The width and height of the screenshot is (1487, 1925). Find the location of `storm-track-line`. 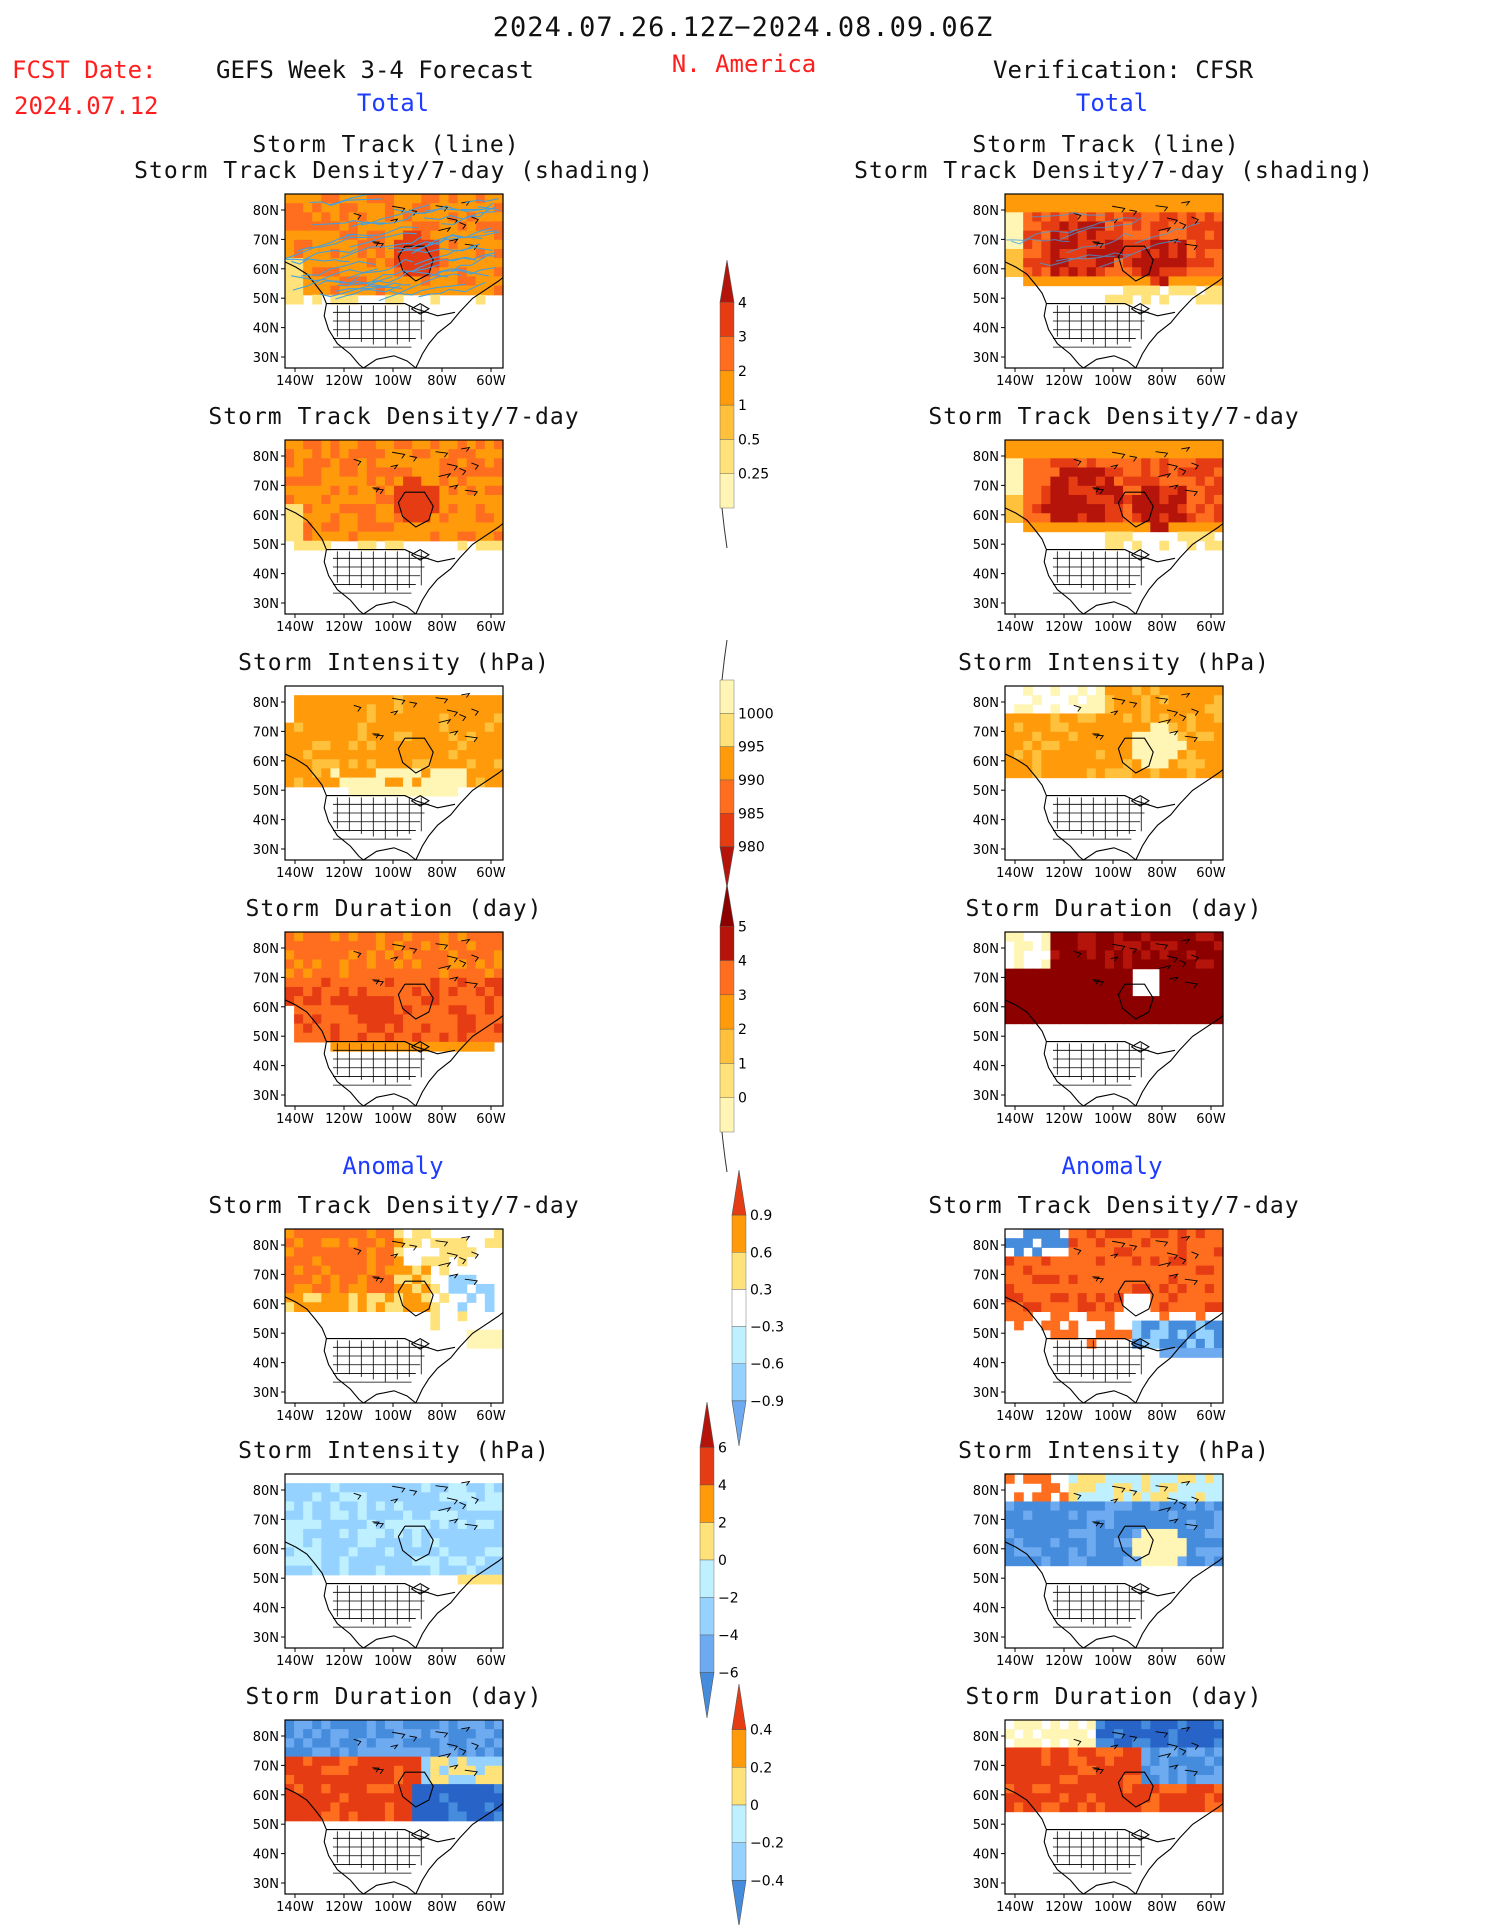

storm-track-line is located at coordinates (469, 216).